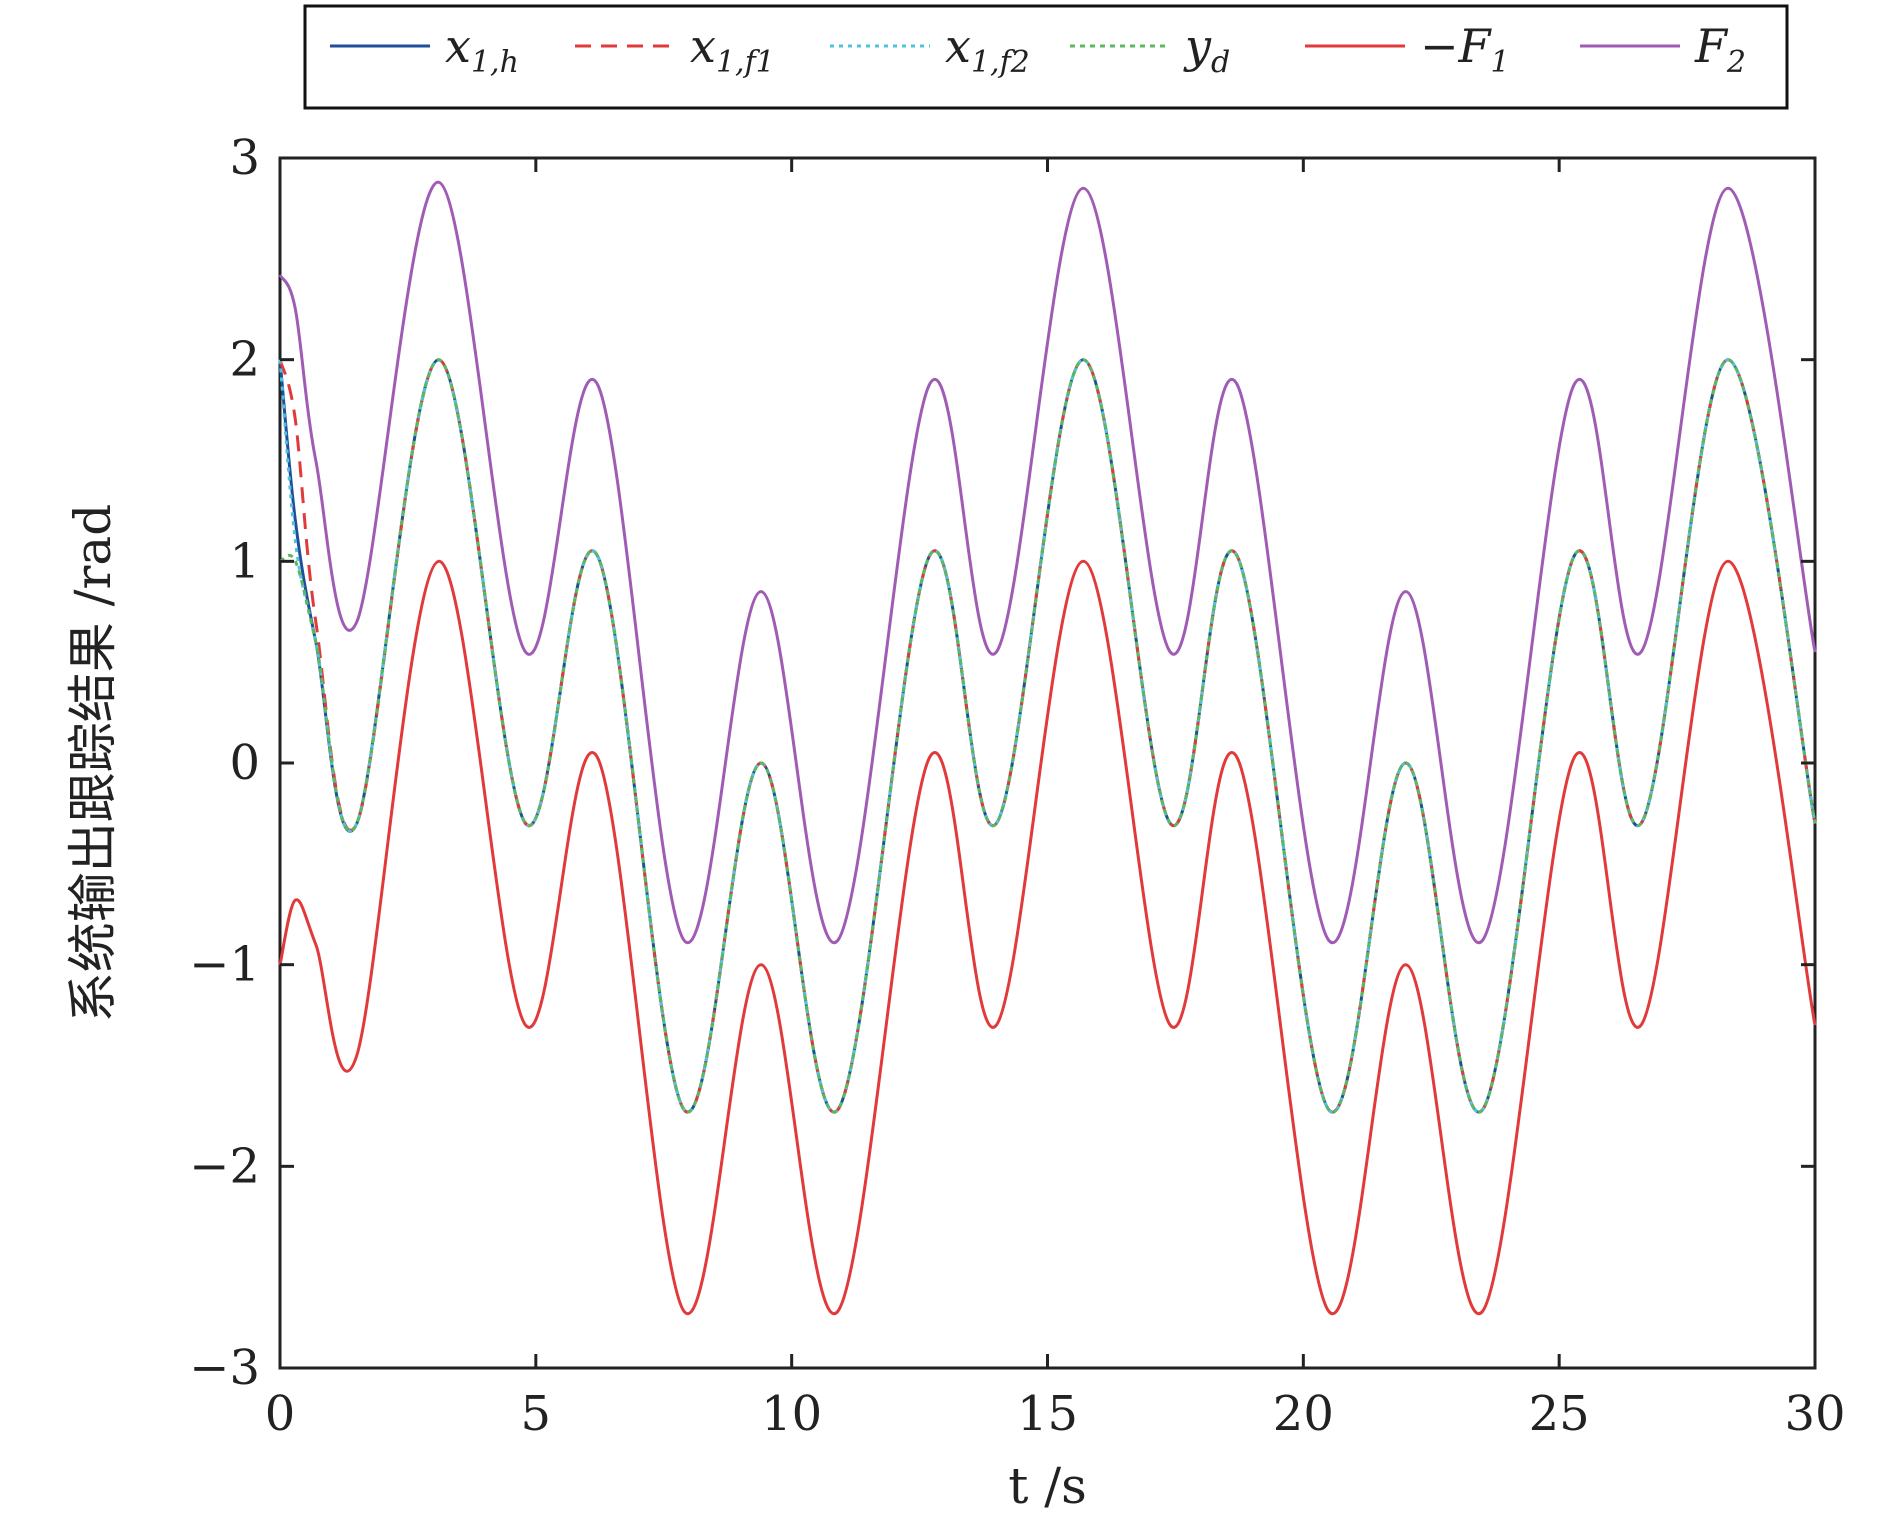 The width and height of the screenshot is (1890, 1535). Describe the element at coordinates (1559, 1414) in the screenshot. I see `x-tick-label: 25` at that location.